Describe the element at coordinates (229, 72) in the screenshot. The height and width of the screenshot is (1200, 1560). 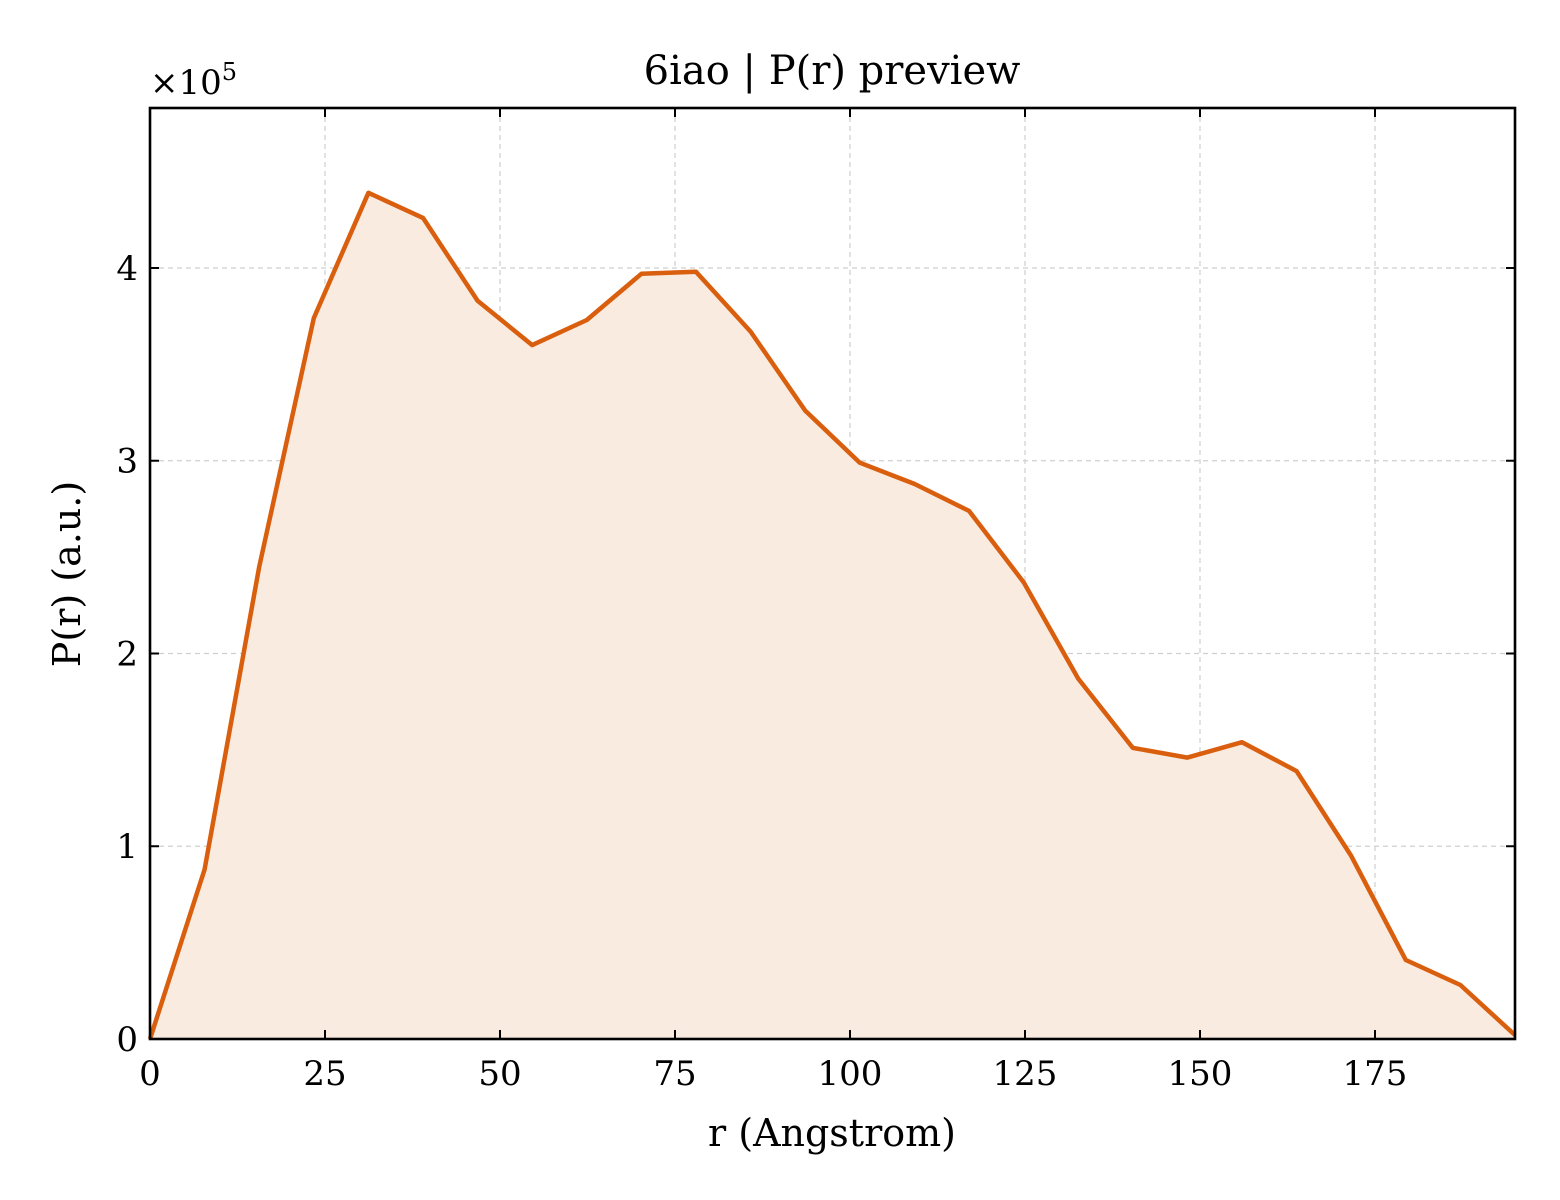
I see `y-multiplier-exponent: 5` at that location.